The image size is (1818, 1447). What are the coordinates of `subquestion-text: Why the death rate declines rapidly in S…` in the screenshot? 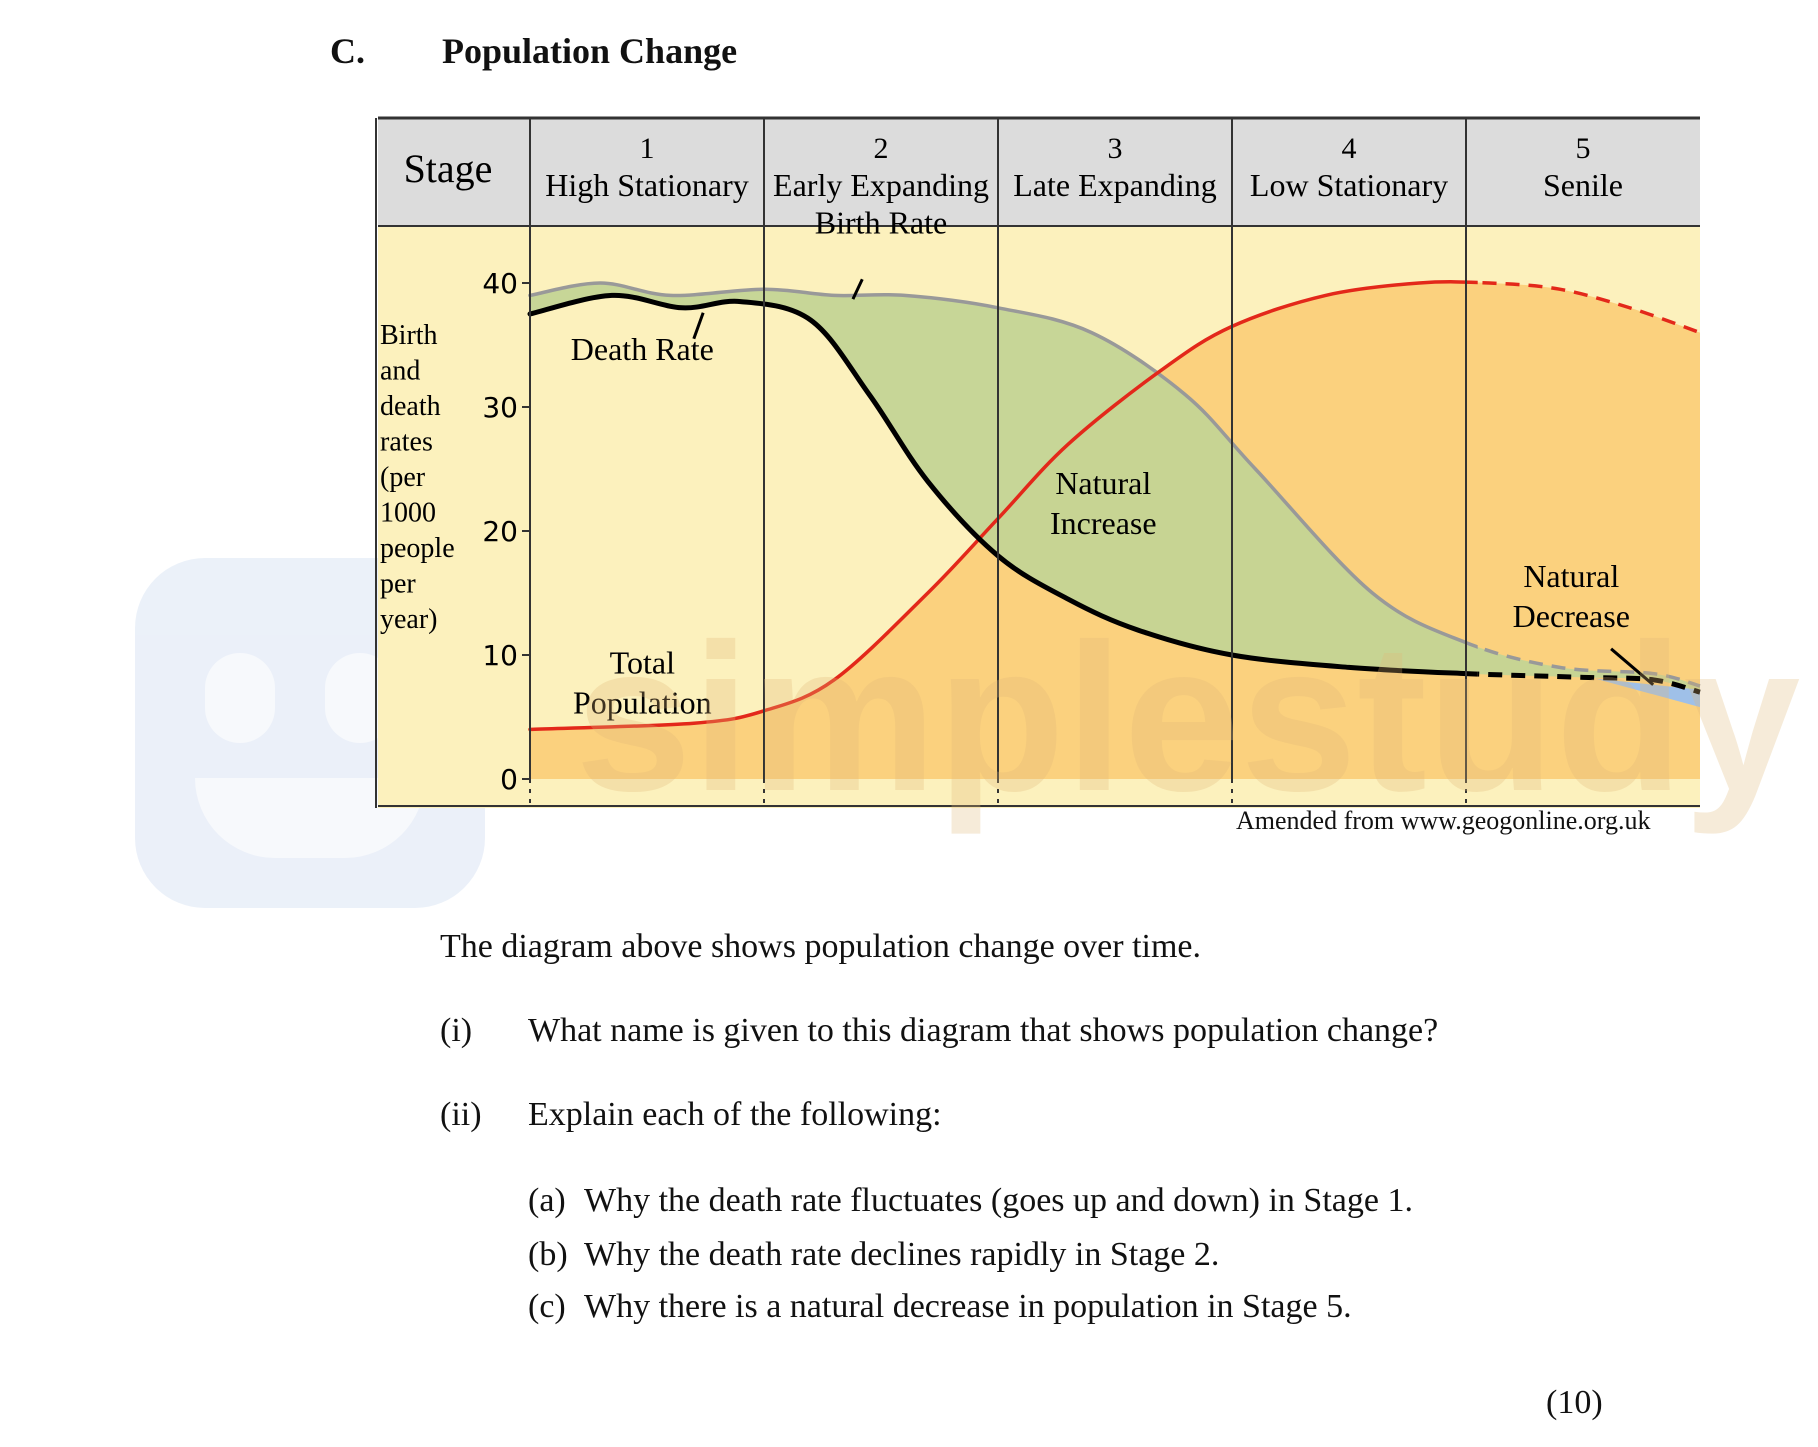 It's located at (902, 1254).